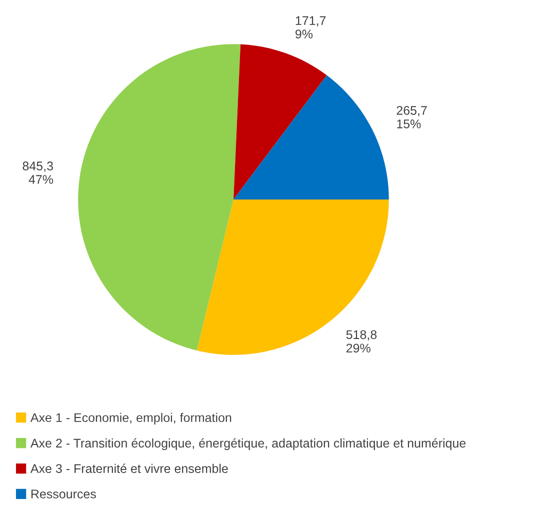  Describe the element at coordinates (131, 418) in the screenshot. I see `legend-label: Axe 1 - Economie, emploi, formation` at that location.